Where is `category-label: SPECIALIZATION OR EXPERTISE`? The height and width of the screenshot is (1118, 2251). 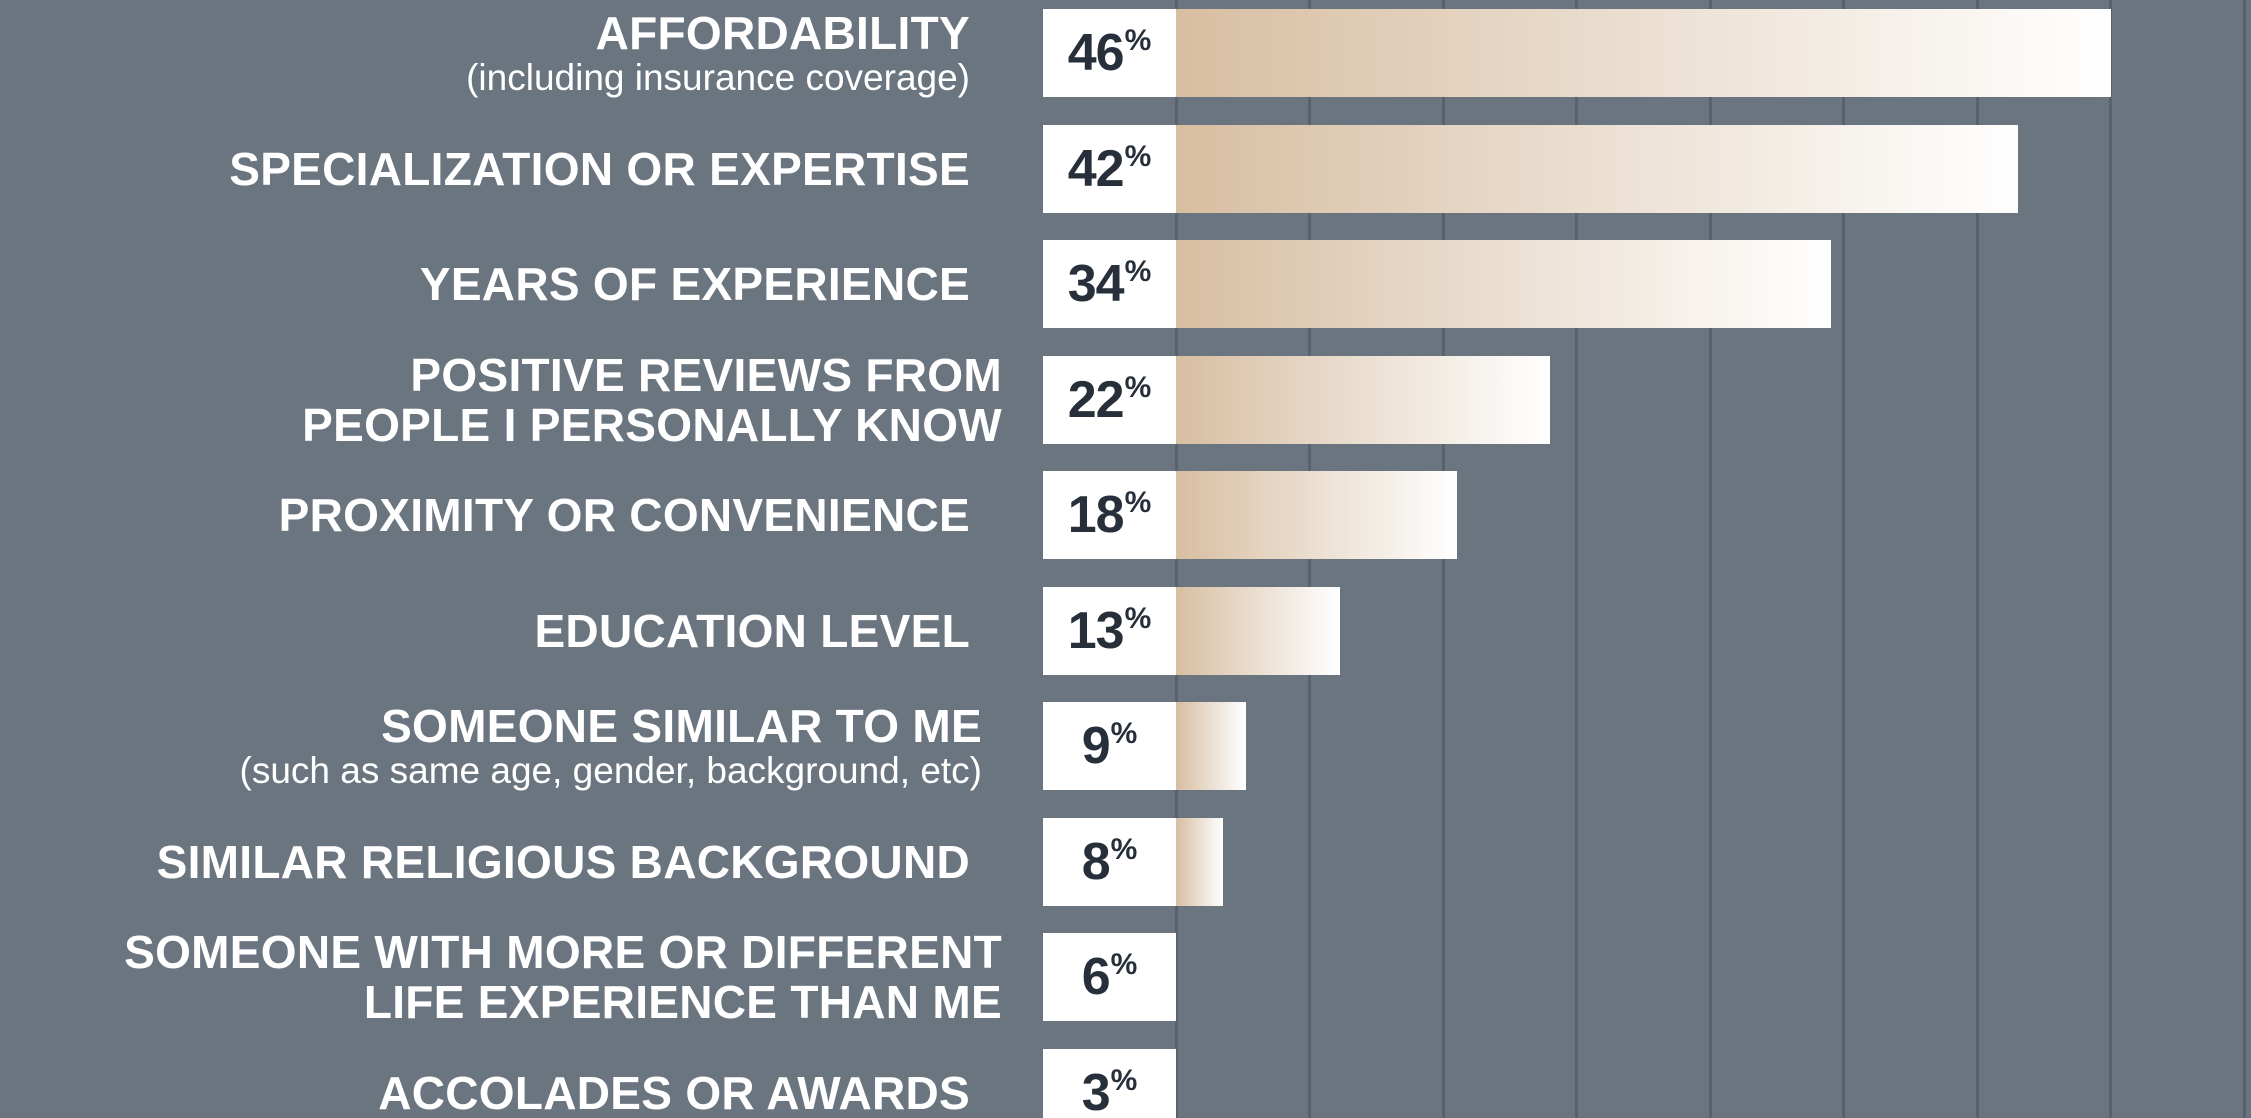 category-label: SPECIALIZATION OR EXPERTISE is located at coordinates (485, 169).